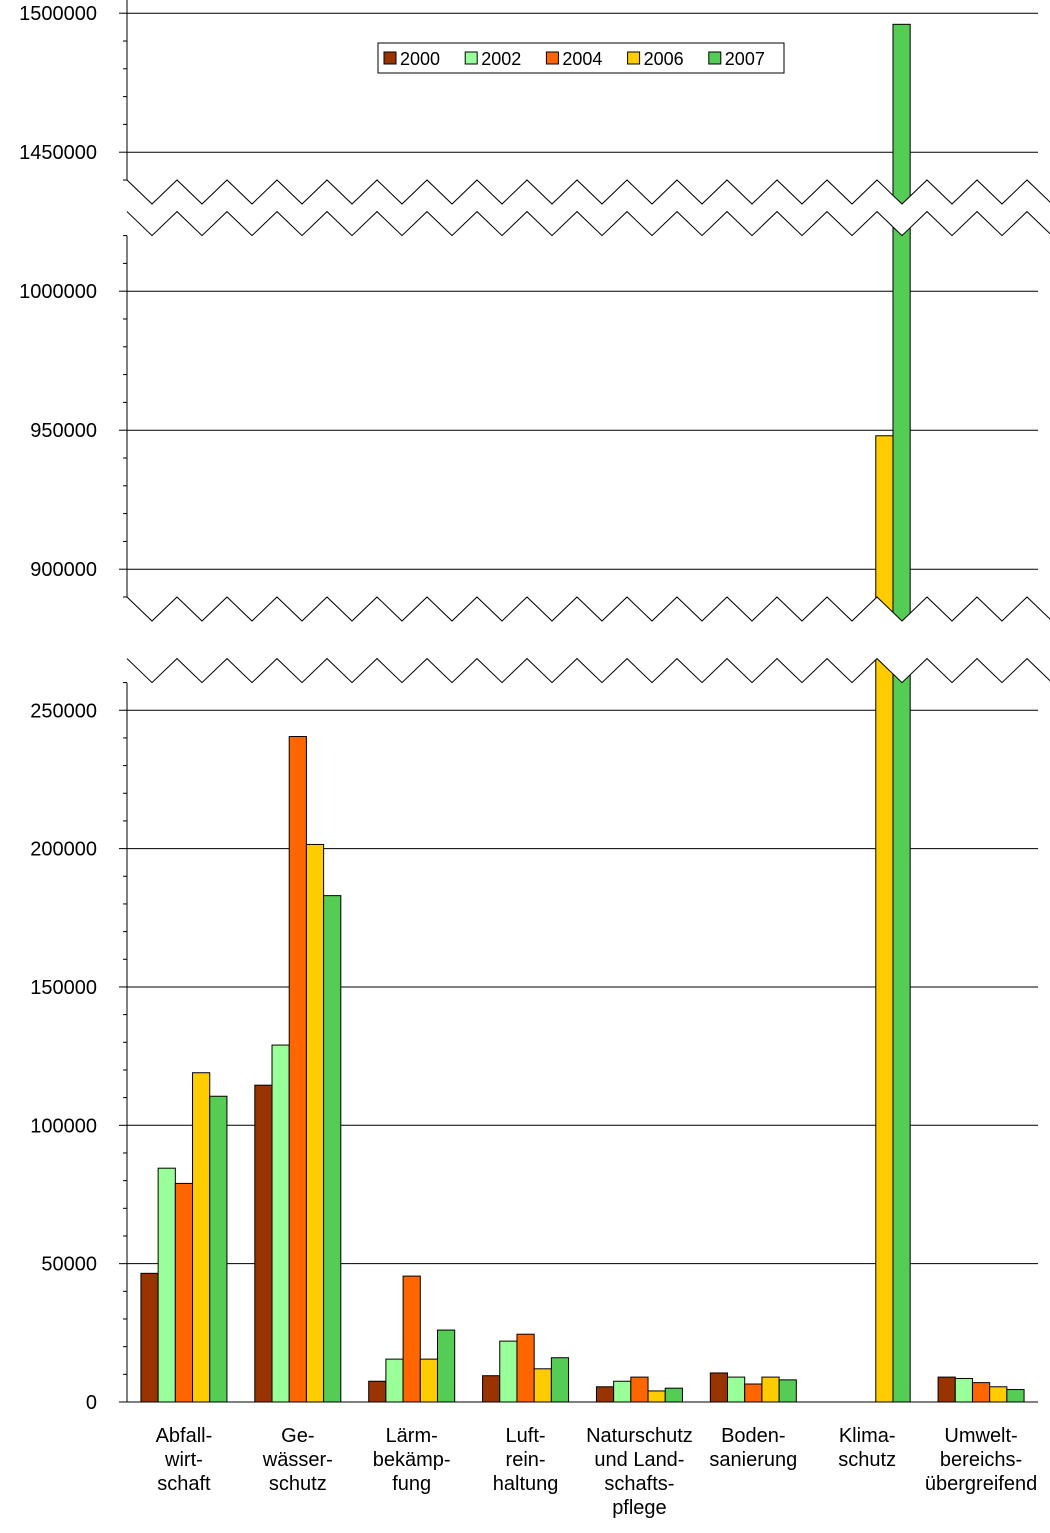 The width and height of the screenshot is (1050, 1533). I want to click on y-tick-label: 1000000, so click(58, 292).